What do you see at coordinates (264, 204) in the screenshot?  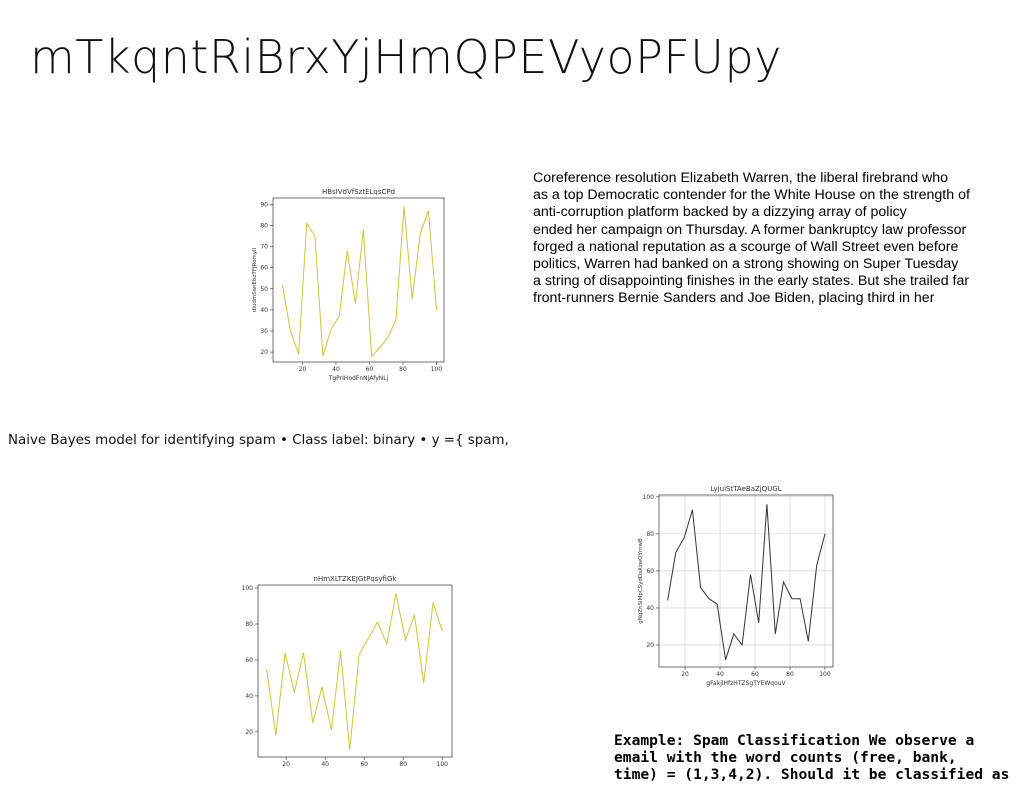 I see `y-tick-label: 90` at bounding box center [264, 204].